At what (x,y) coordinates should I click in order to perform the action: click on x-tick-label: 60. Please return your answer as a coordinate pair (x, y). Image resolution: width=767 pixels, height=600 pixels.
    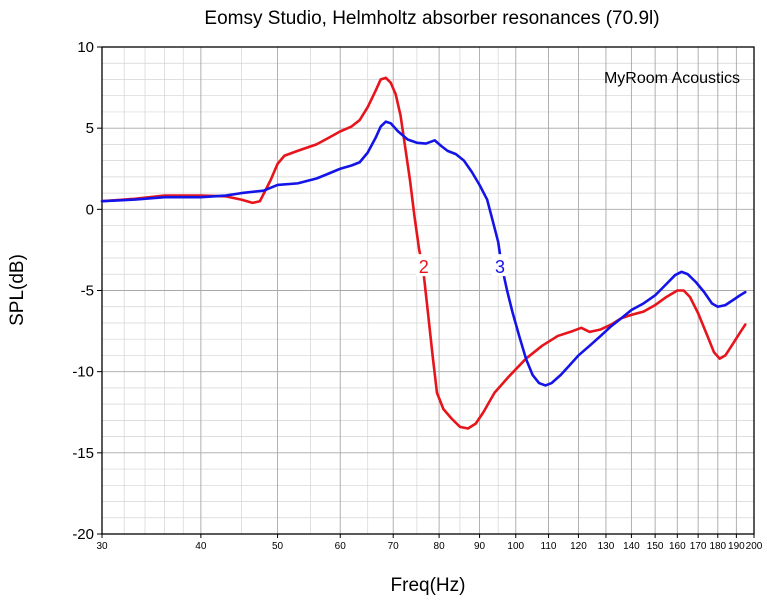
    Looking at the image, I should click on (341, 546).